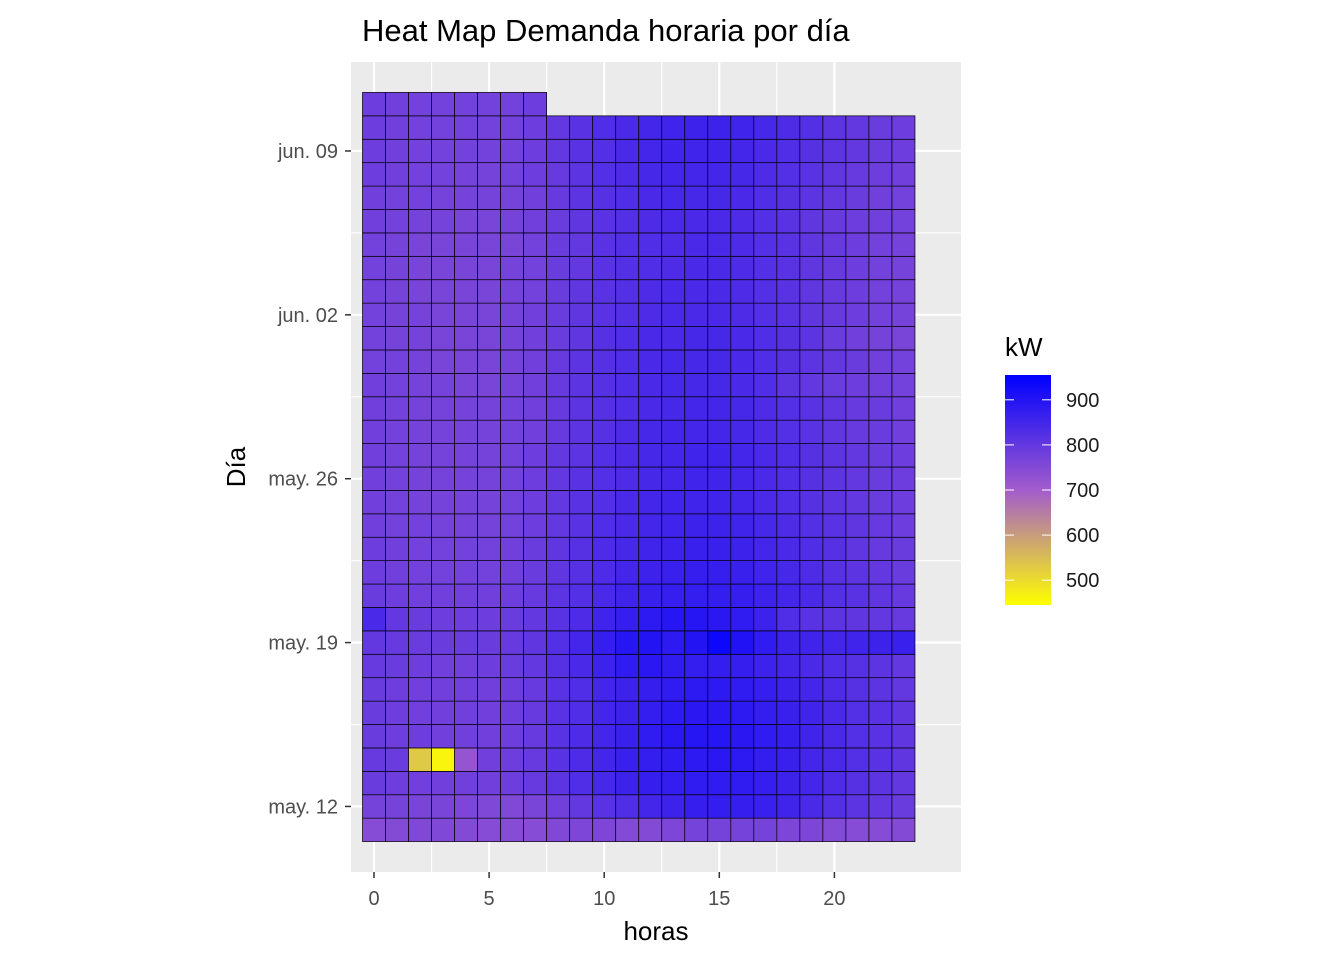  What do you see at coordinates (1052, 468) in the screenshot?
I see `color-legend: kW 500 600 700 800 900` at bounding box center [1052, 468].